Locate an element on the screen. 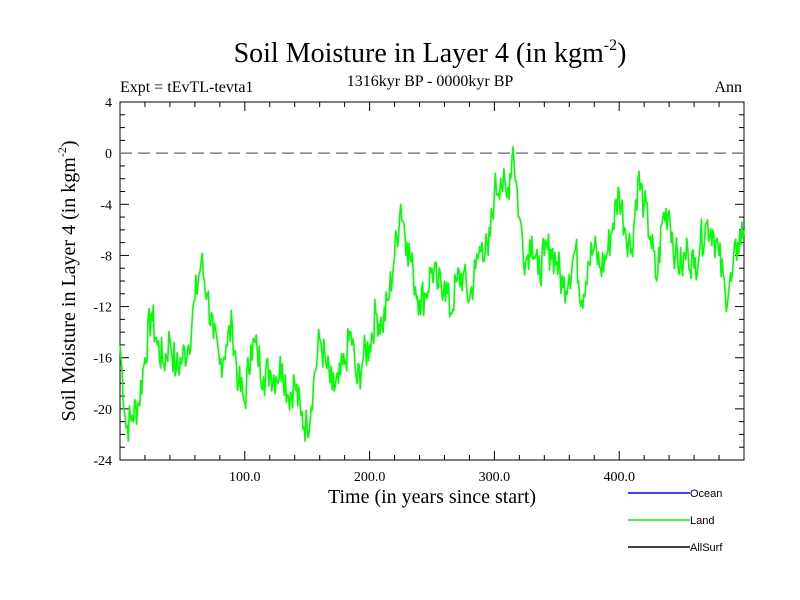 This screenshot has height=600, width=800. x-tick-label: 200.0 is located at coordinates (370, 477).